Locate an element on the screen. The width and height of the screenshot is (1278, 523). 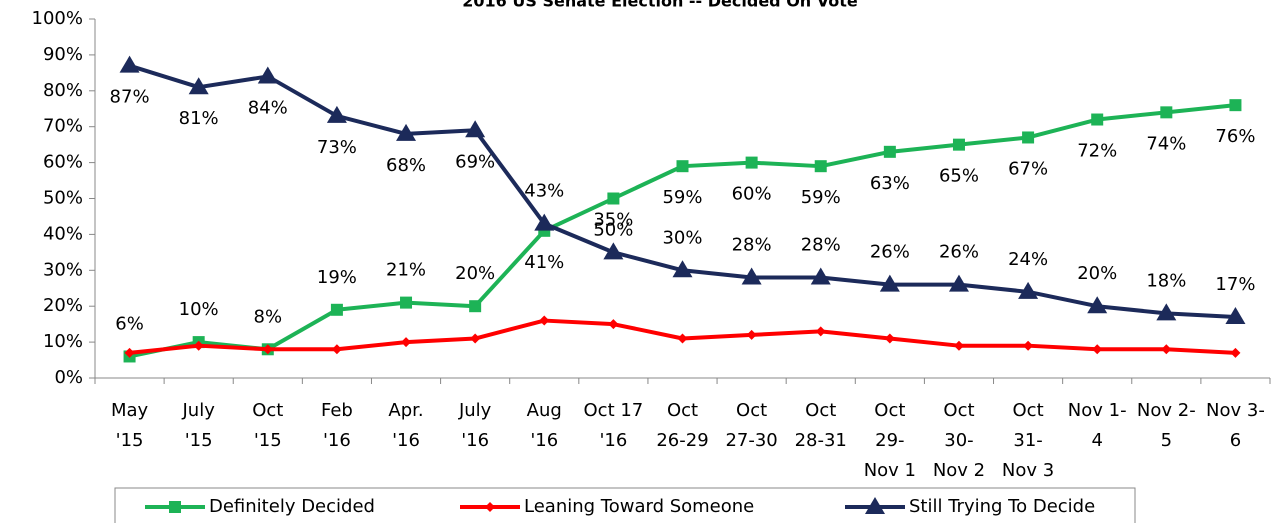
x-tick-label: Oct 29- Nov 1 is located at coordinates (890, 440).